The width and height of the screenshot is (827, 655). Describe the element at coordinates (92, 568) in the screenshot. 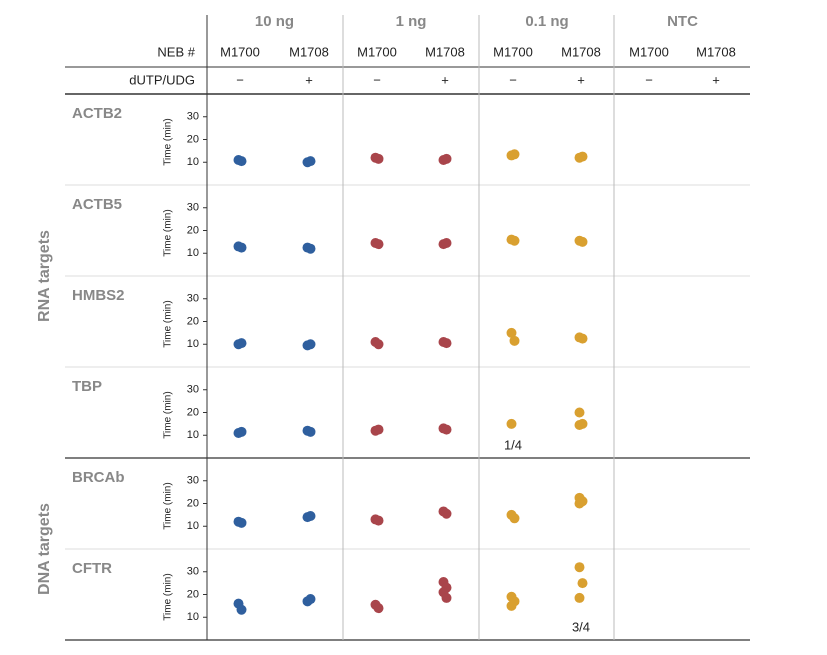

I see `target-name: CFTR` at that location.